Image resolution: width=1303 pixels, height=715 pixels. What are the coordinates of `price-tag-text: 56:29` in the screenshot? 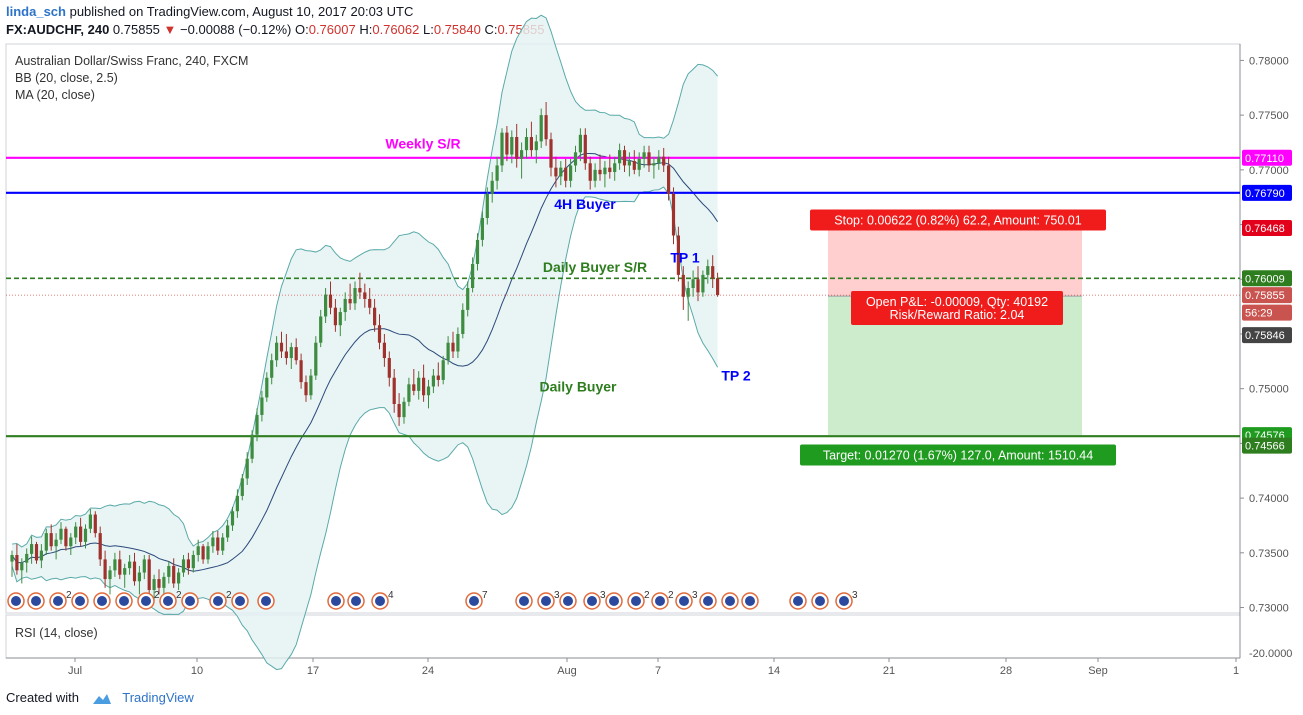 It's located at (1259, 314).